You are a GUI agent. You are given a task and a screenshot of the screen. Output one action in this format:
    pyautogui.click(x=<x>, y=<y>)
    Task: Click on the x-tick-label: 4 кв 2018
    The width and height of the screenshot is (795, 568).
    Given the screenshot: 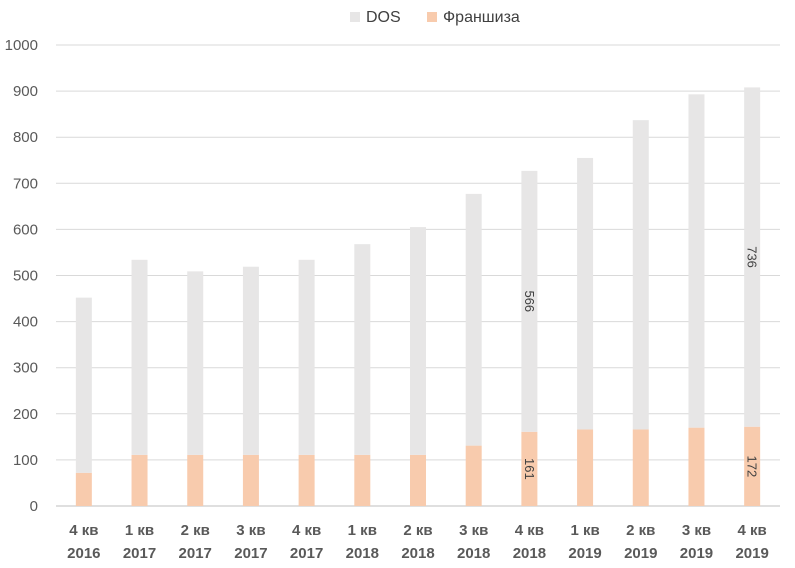 What is the action you would take?
    pyautogui.click(x=529, y=542)
    